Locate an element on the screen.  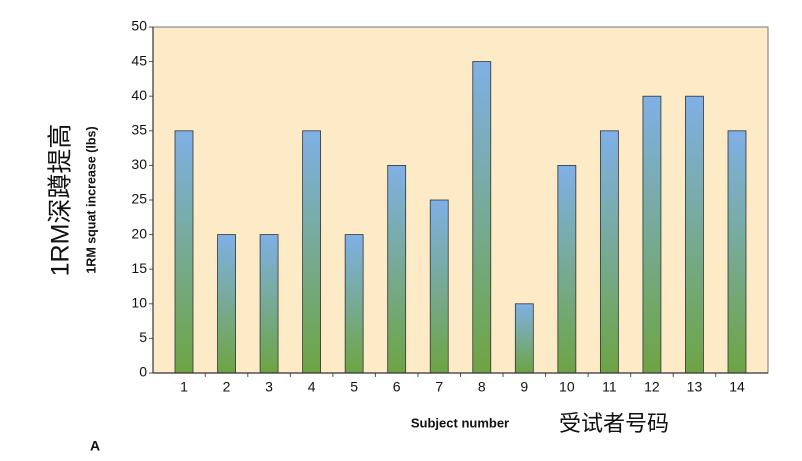
x-tick-label: 3 is located at coordinates (269, 387).